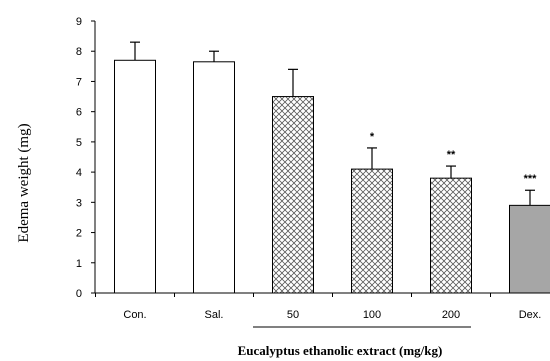 This screenshot has width=550, height=361. I want to click on significance-label: *, so click(372, 137).